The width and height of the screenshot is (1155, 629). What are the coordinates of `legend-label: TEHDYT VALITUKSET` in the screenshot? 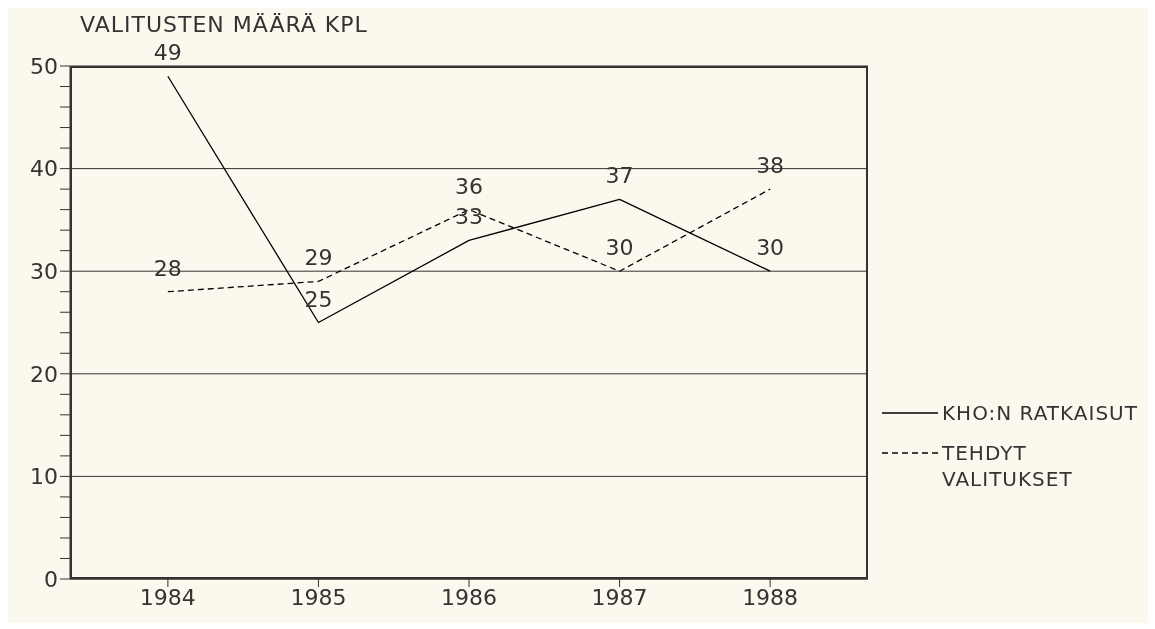 It's located at (1008, 466).